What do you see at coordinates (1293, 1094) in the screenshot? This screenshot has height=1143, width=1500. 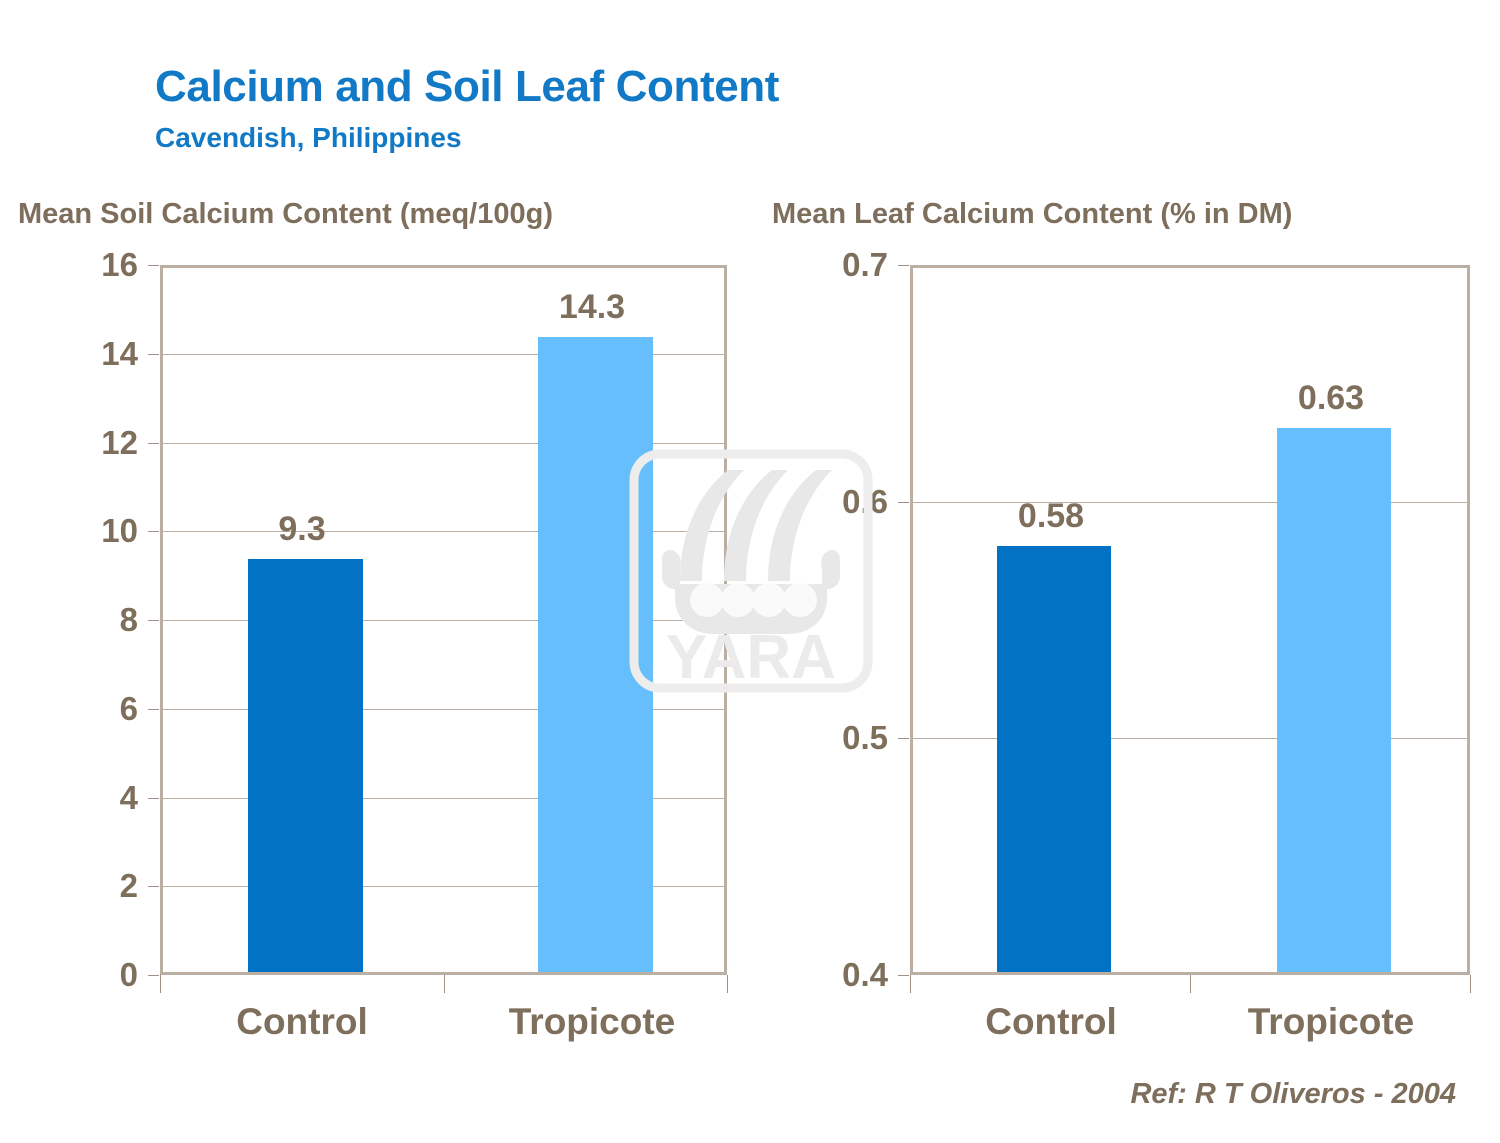 I see `reference-note: Ref: R T Oliveros - 2004` at bounding box center [1293, 1094].